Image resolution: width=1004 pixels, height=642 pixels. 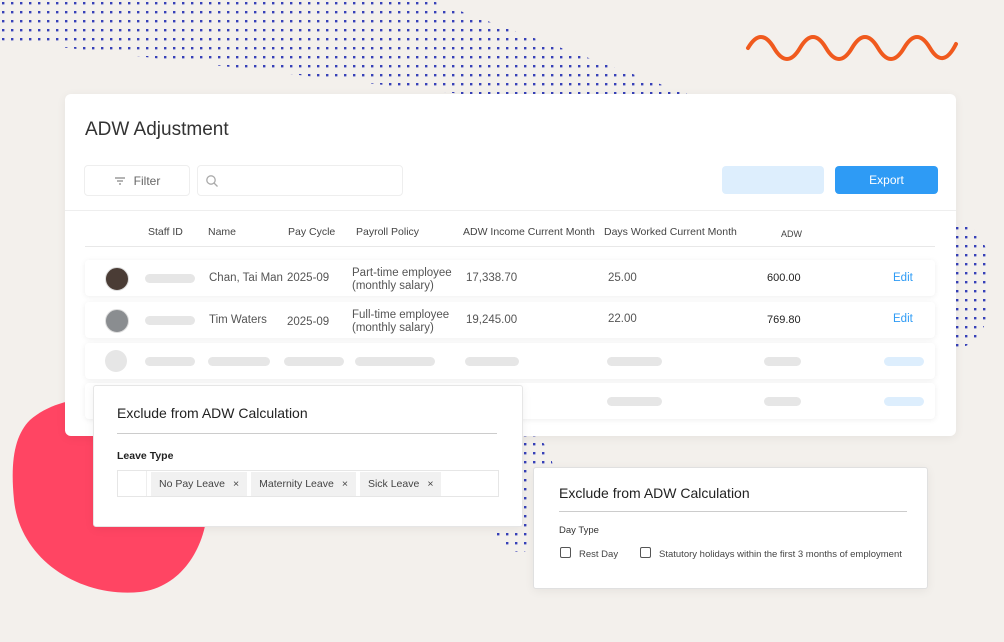 I want to click on tag: Maternity Leave ×, so click(x=303, y=483).